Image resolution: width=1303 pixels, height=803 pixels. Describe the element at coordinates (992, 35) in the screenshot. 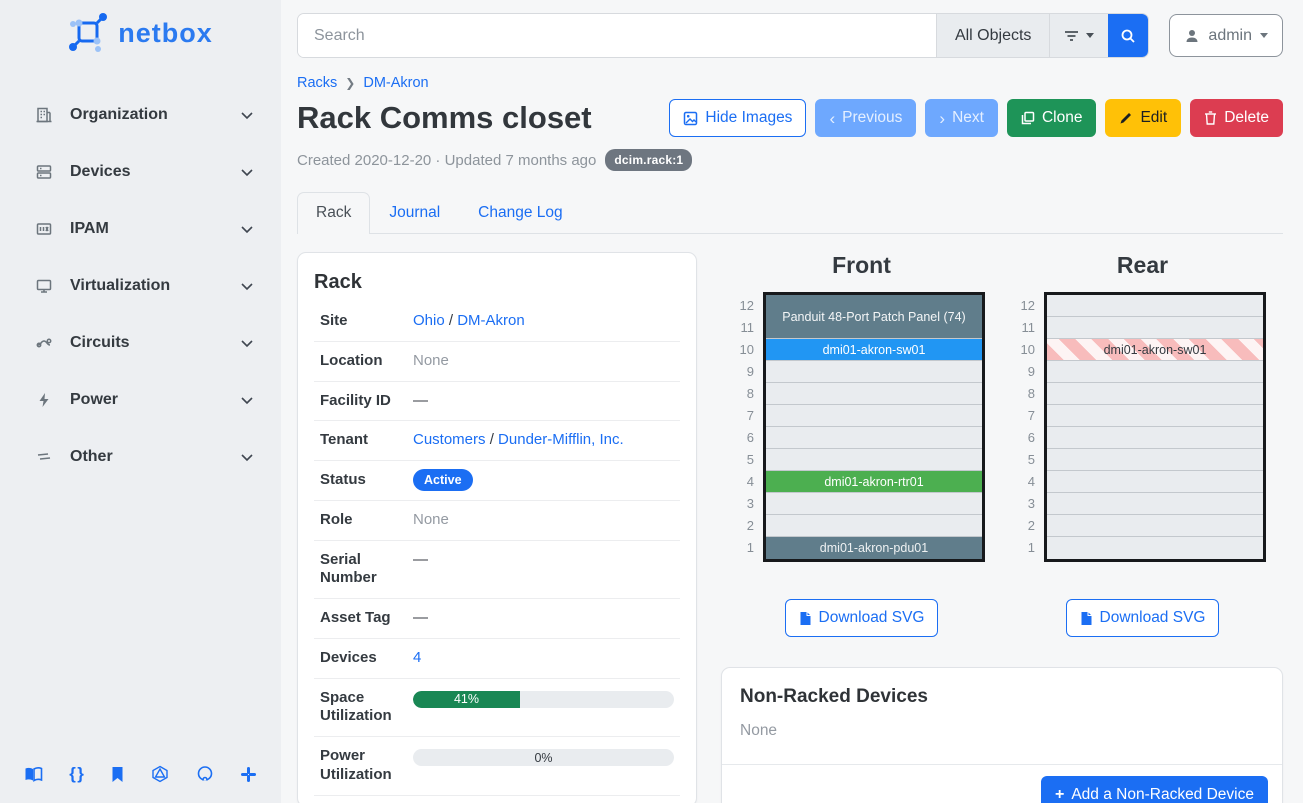

I see `search-scope-button: All Objects` at that location.